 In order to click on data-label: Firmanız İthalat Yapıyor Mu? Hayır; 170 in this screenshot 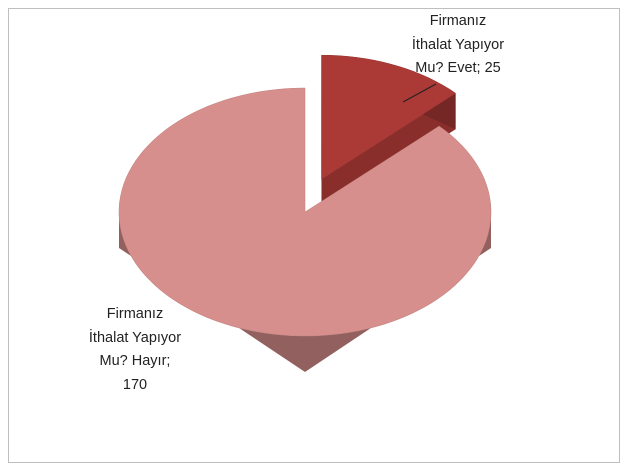, I will do `click(135, 349)`.